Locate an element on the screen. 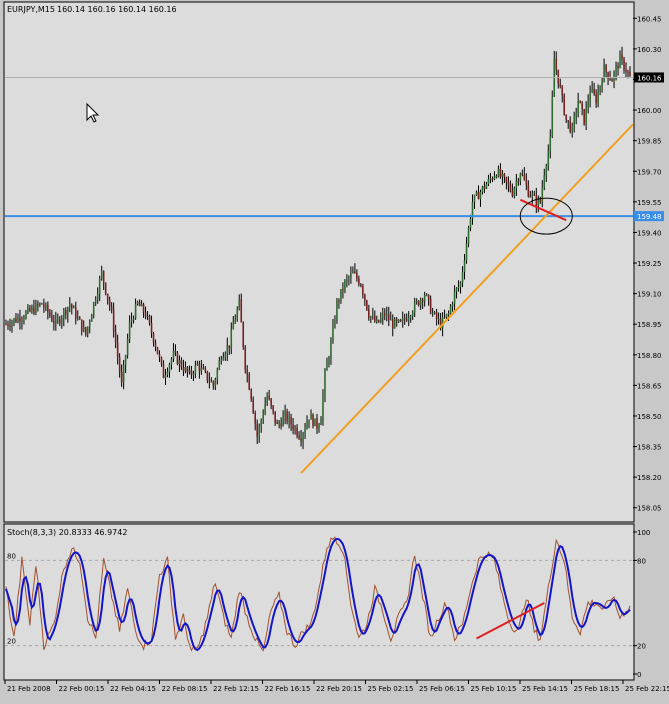  price-tick-label: 159.10 is located at coordinates (649, 295).